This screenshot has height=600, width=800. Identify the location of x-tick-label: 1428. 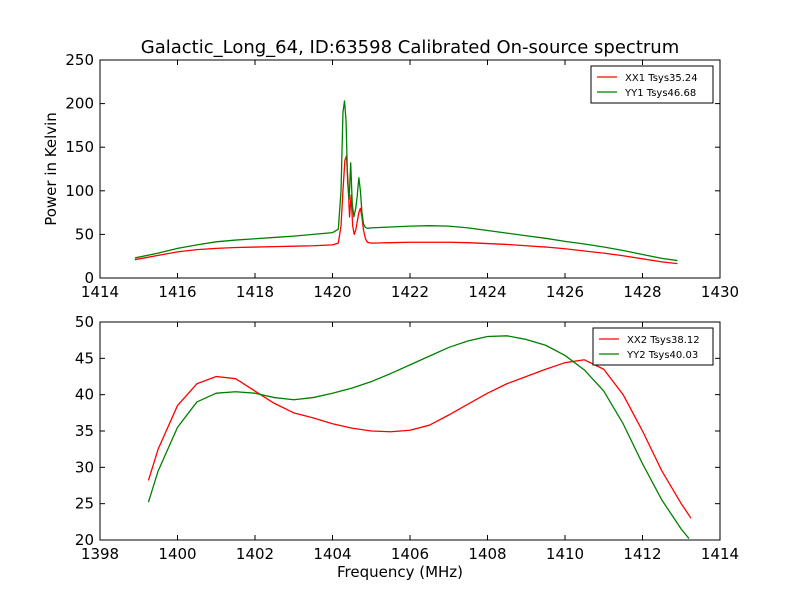
(642, 292).